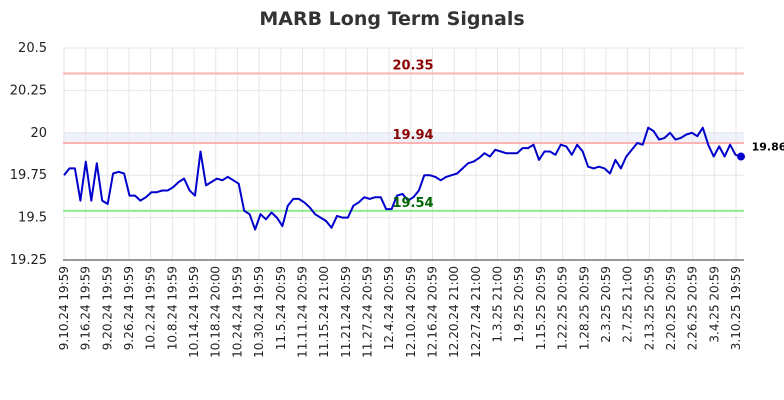  Describe the element at coordinates (324, 312) in the screenshot. I see `x-tick-label: 11.15.24 21:00` at that location.